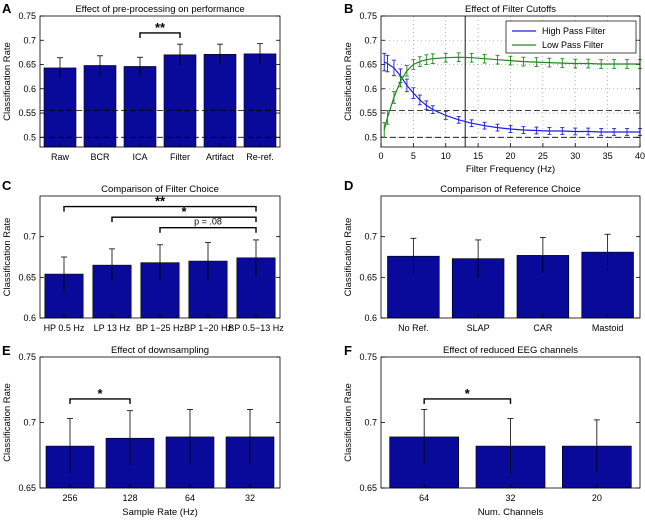 The image size is (645, 521). Describe the element at coordinates (260, 157) in the screenshot. I see `x-tick-label: Re-ref.` at that location.